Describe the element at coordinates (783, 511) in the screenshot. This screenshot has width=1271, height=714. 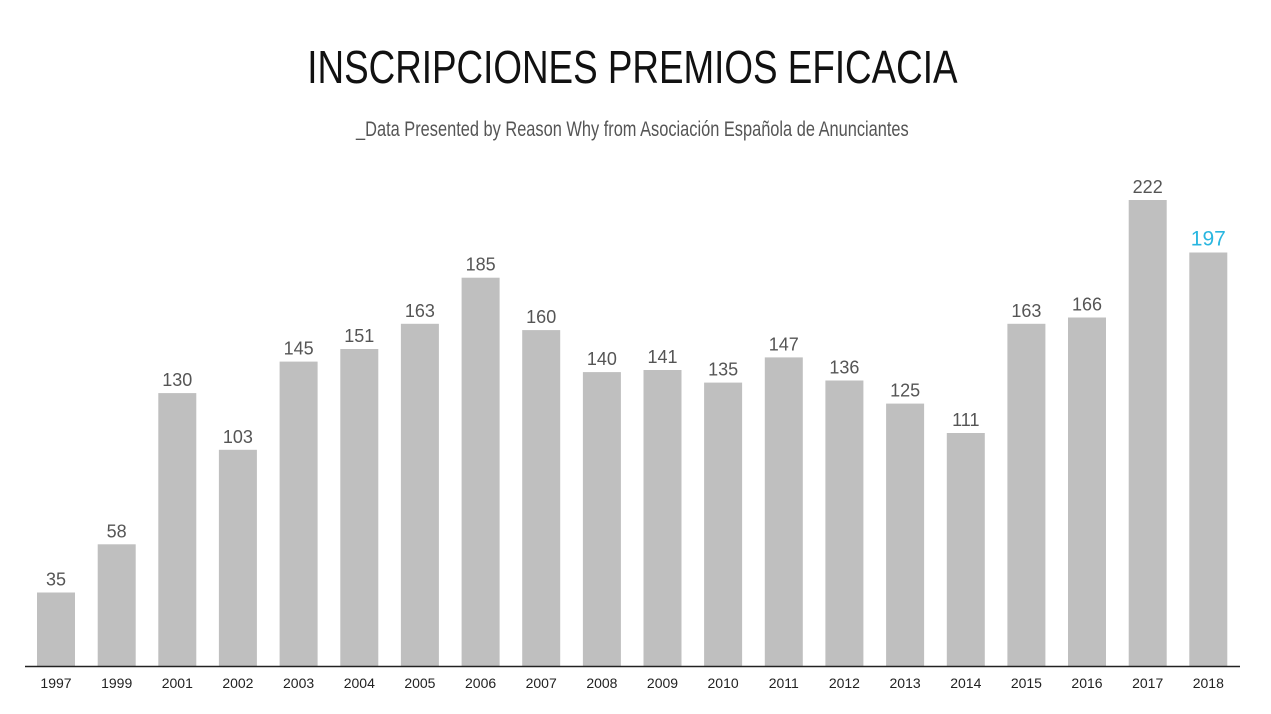
I see `bar-2011` at that location.